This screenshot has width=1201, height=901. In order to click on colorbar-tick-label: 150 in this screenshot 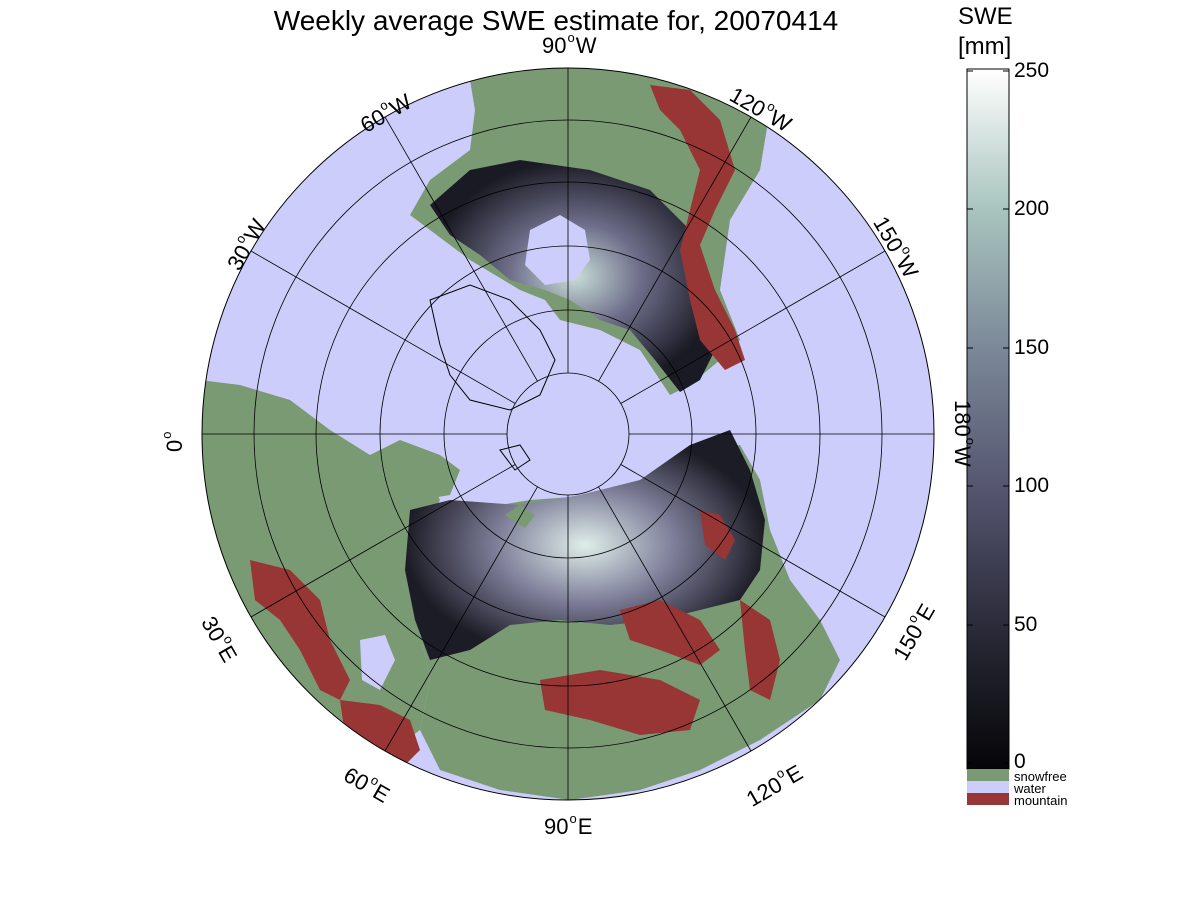, I will do `click(1032, 347)`.